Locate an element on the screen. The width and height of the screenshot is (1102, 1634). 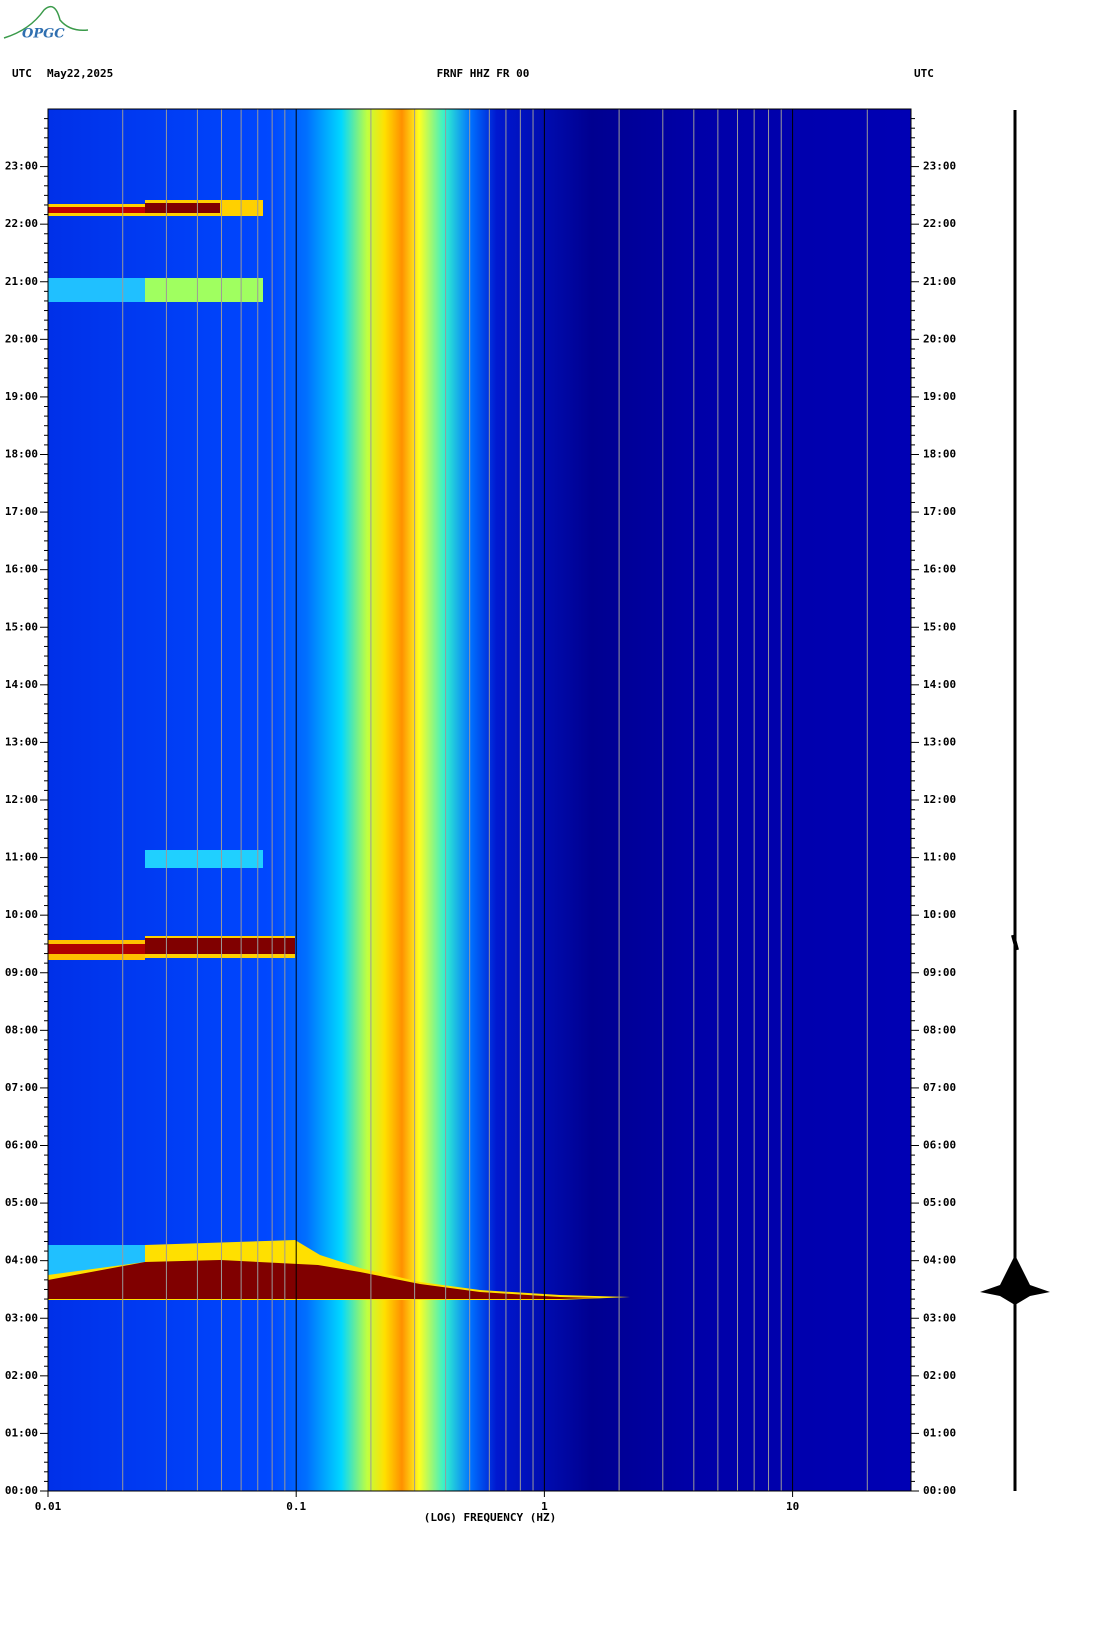
y-tick-label: 04:00 is located at coordinates (21, 1260).